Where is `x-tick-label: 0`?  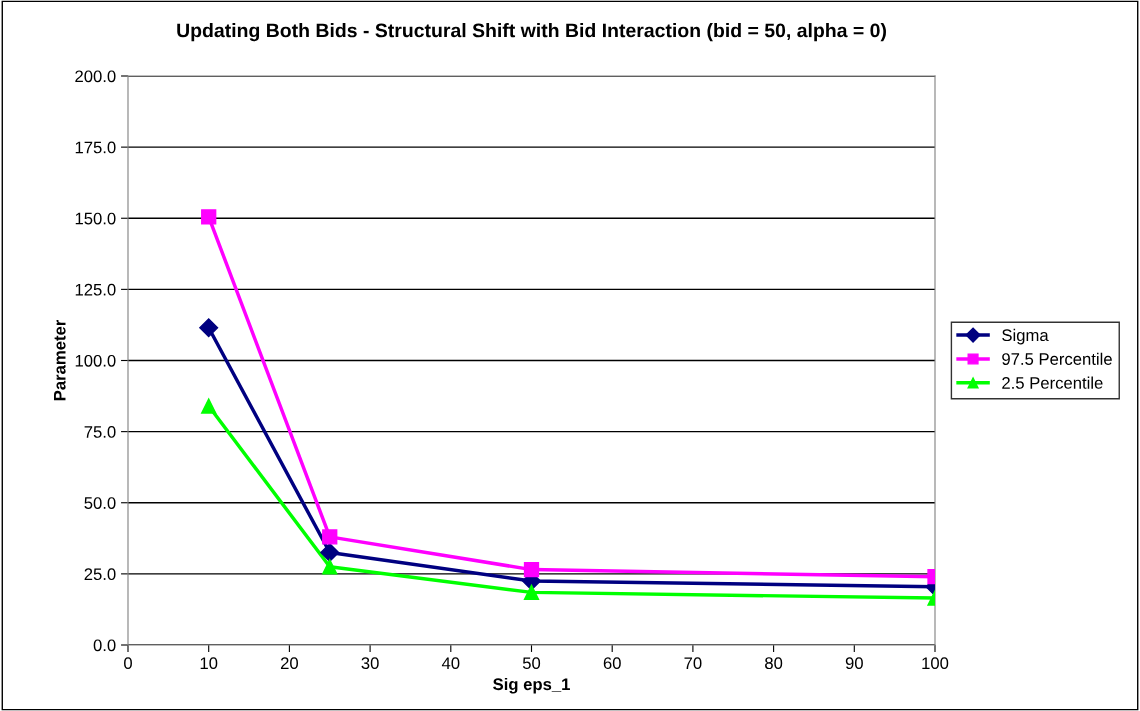
x-tick-label: 0 is located at coordinates (128, 663).